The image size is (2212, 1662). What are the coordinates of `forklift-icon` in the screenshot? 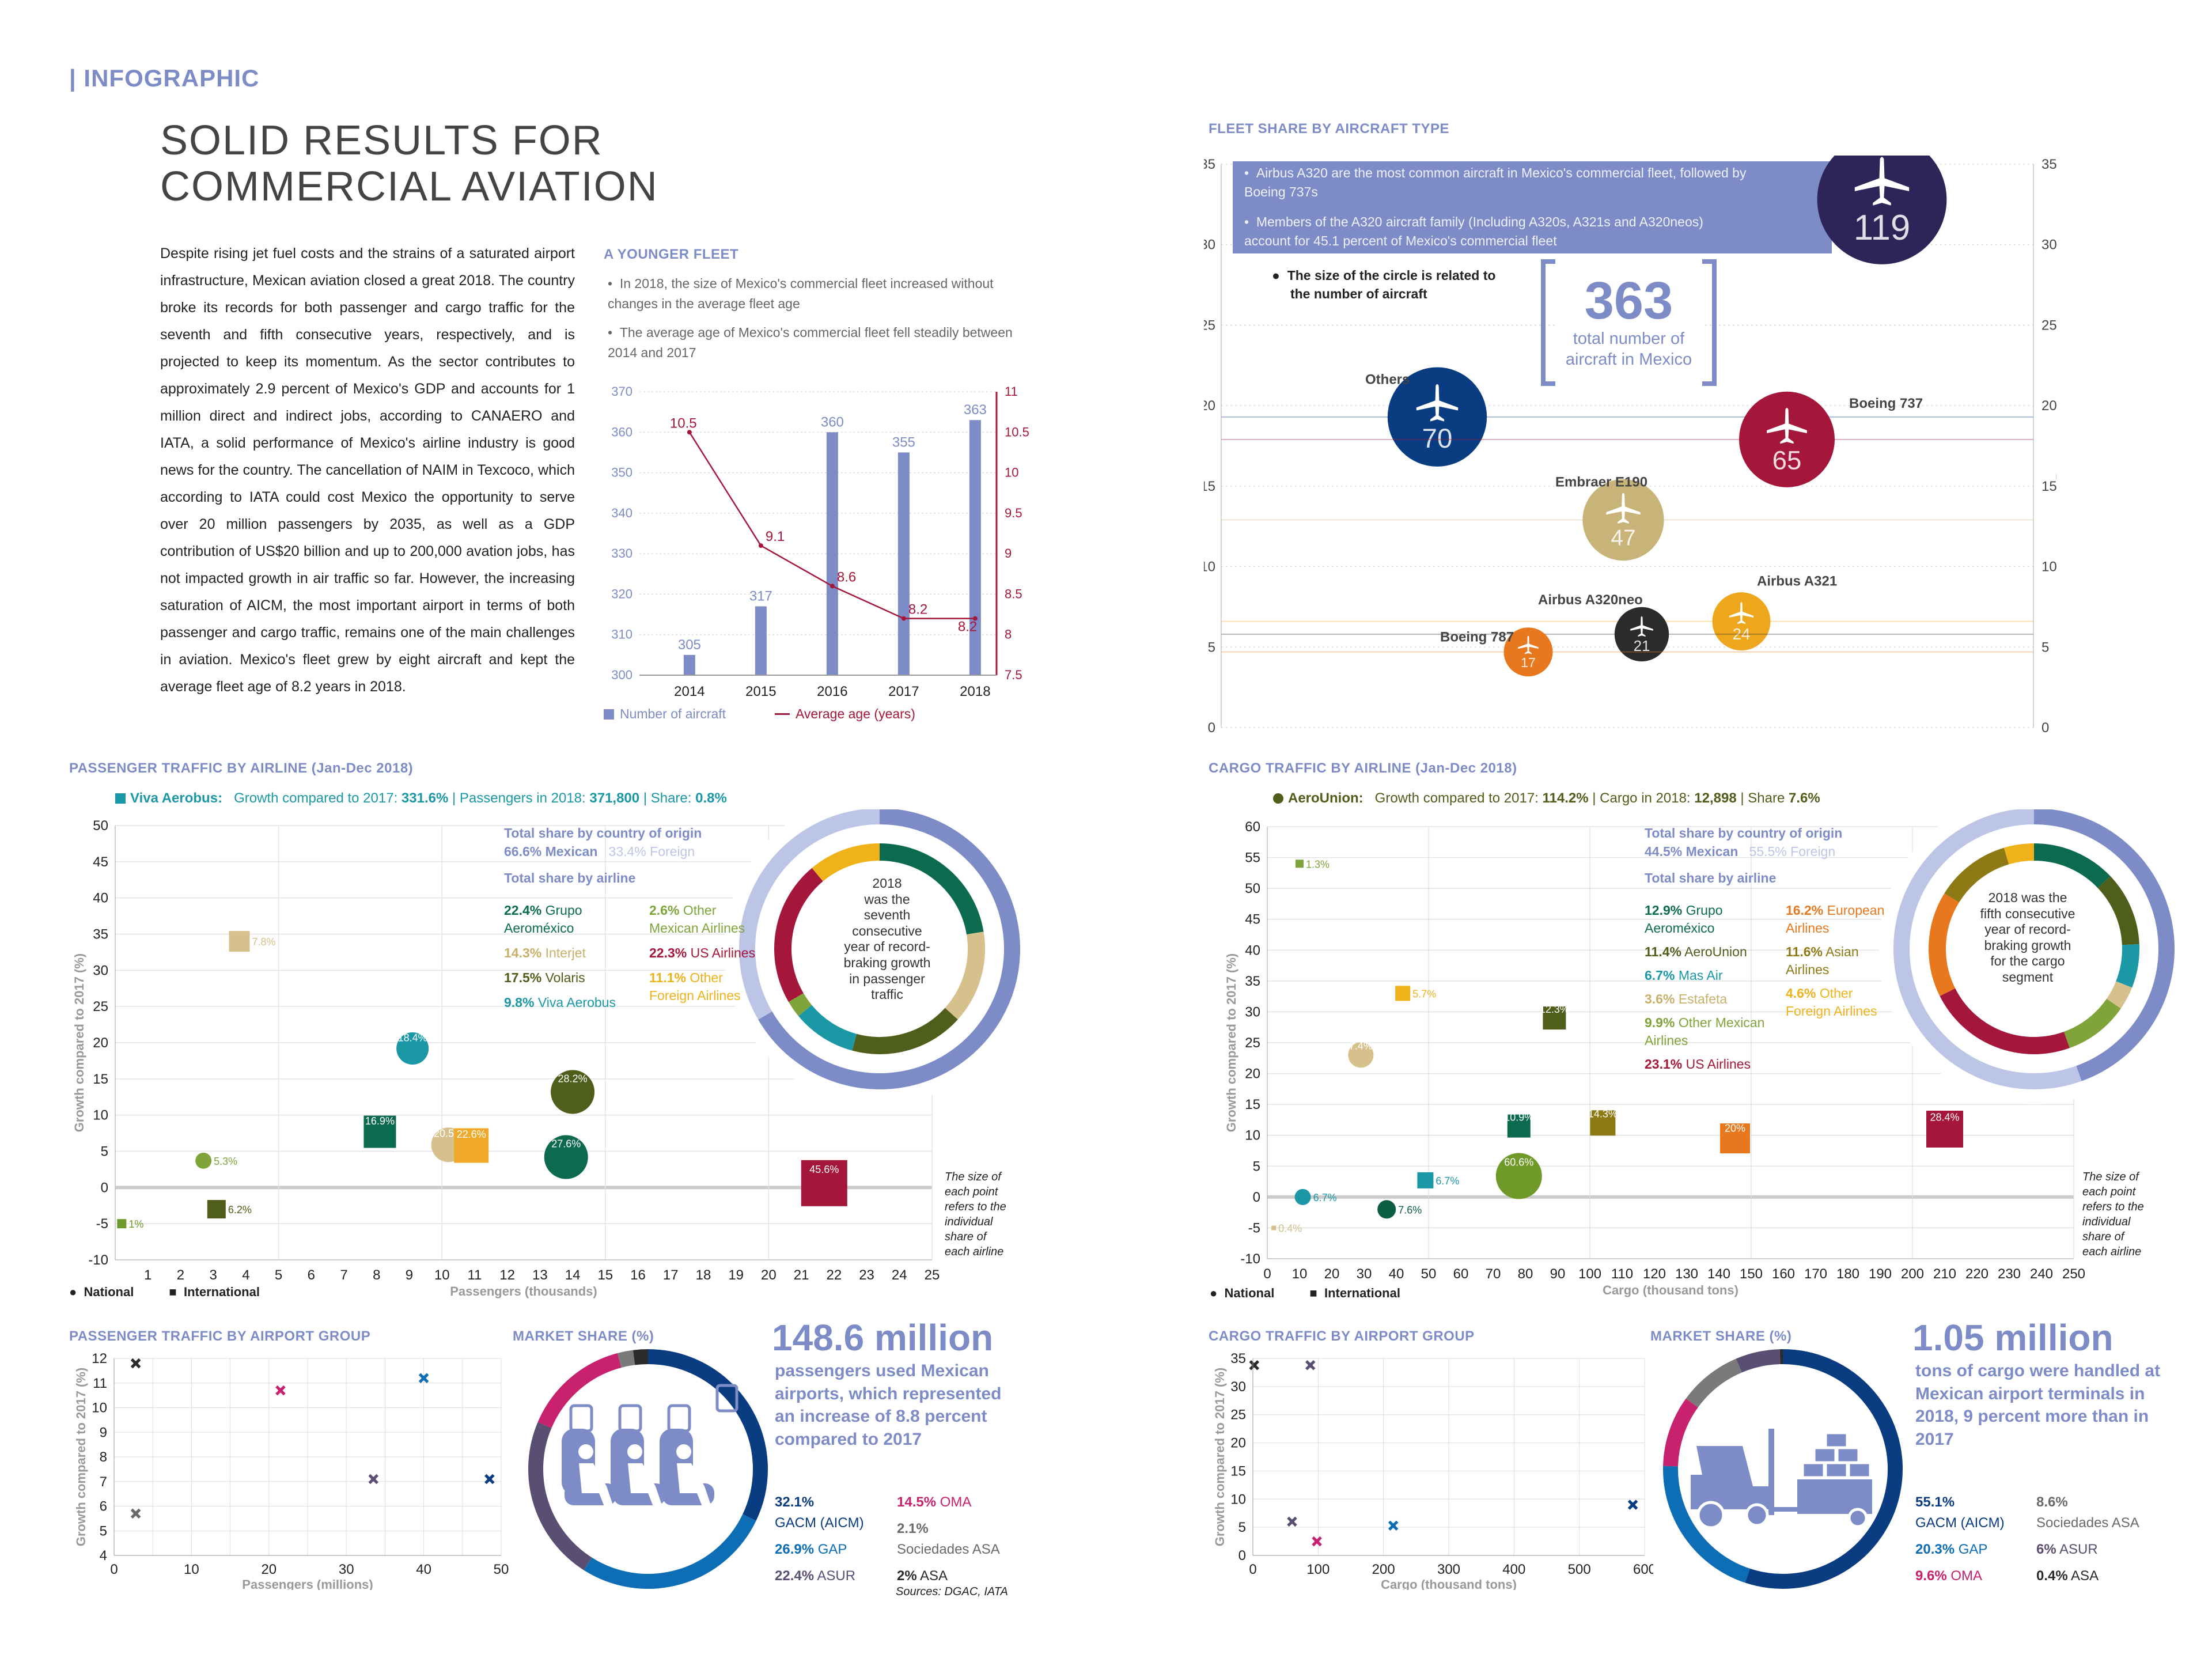 It's located at (1781, 1479).